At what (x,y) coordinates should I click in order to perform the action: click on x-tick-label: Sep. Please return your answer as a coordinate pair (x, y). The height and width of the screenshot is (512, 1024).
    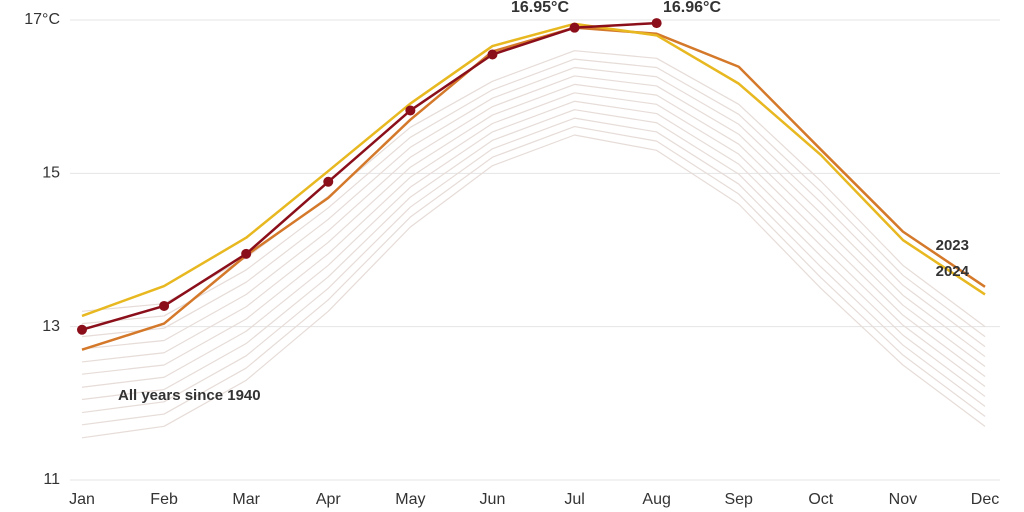
    Looking at the image, I should click on (738, 499).